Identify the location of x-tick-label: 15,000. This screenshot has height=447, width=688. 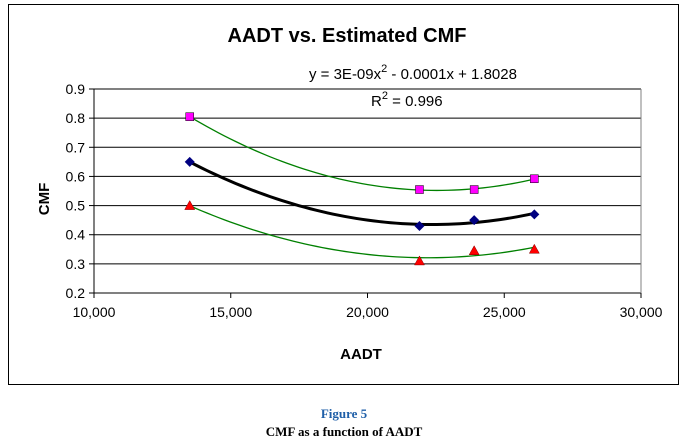
(230, 312).